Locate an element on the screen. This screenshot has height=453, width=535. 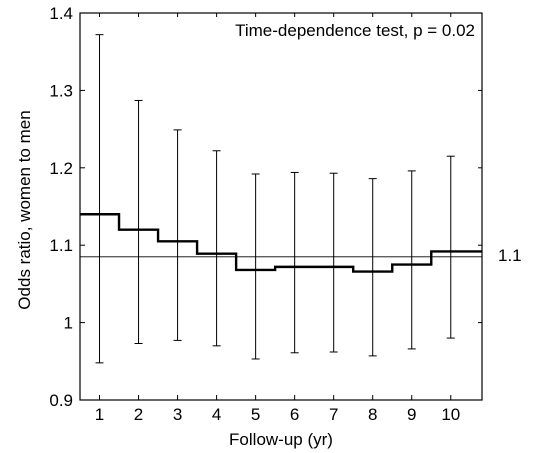
x-axis-label: Follow-up (yr) is located at coordinates (281, 439).